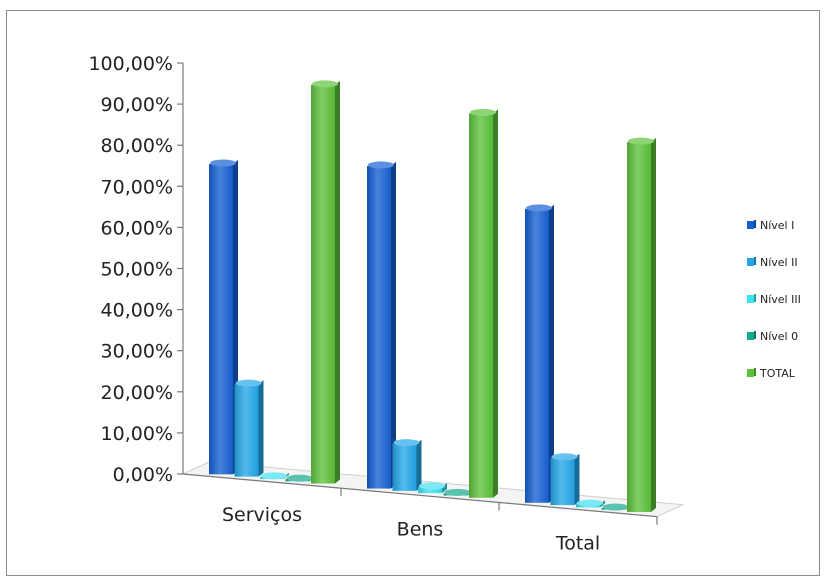  I want to click on x-category-label: Serviços, so click(262, 515).